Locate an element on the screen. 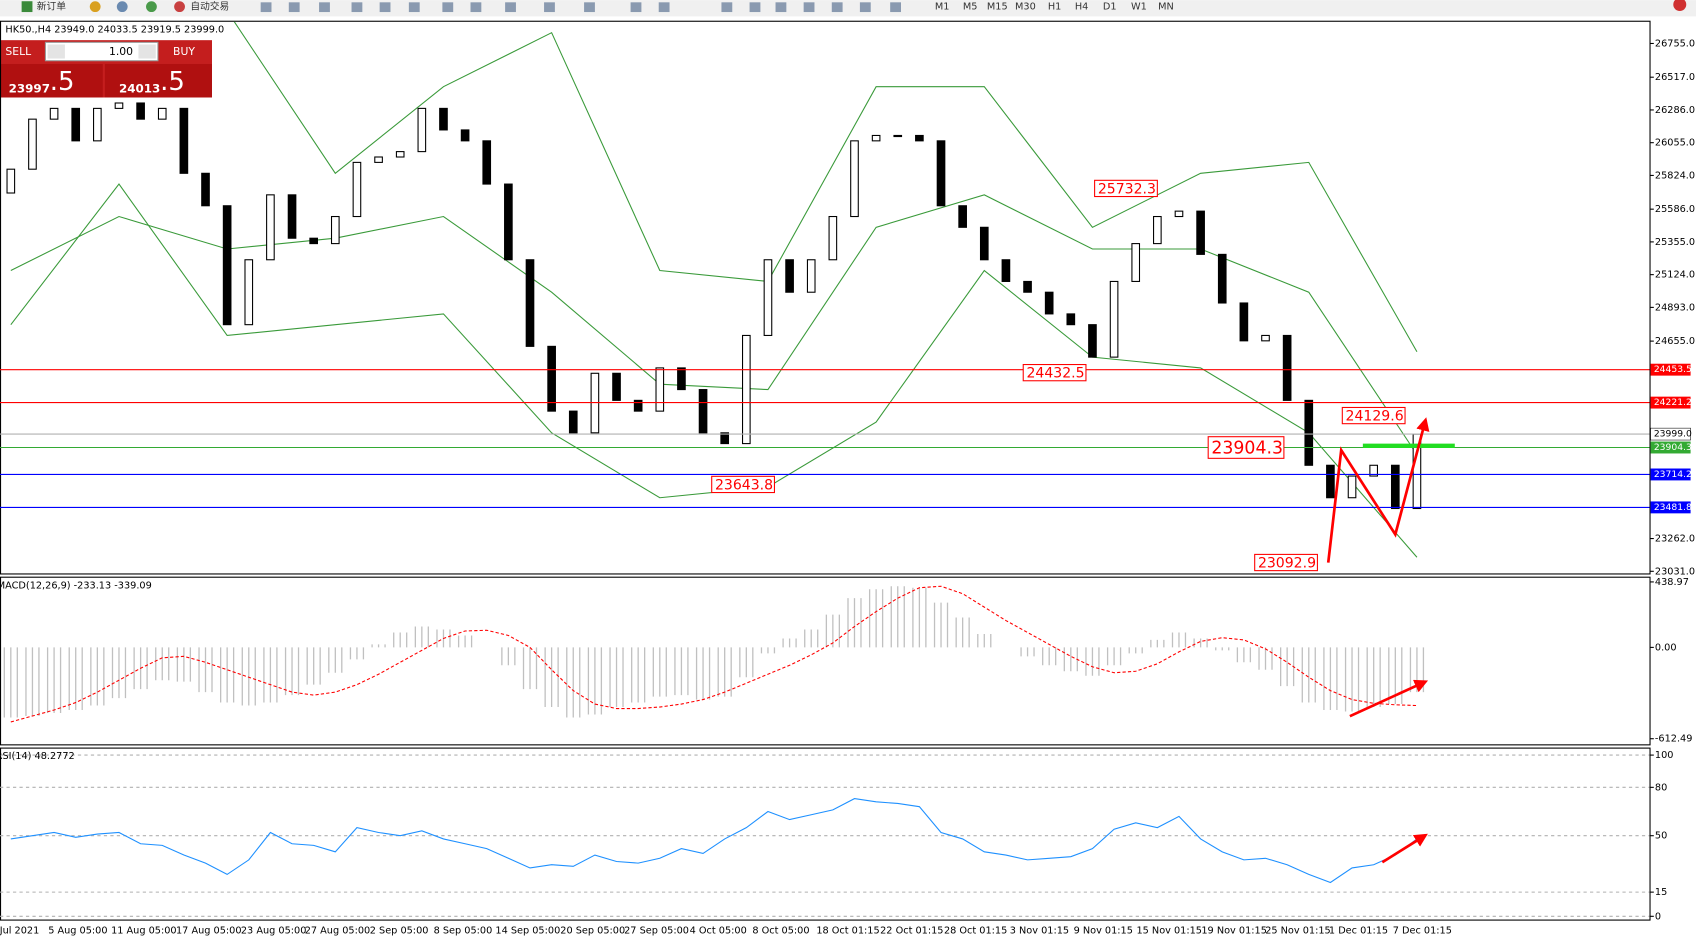  time-label: 18 Oct 01:15 is located at coordinates (847, 930).